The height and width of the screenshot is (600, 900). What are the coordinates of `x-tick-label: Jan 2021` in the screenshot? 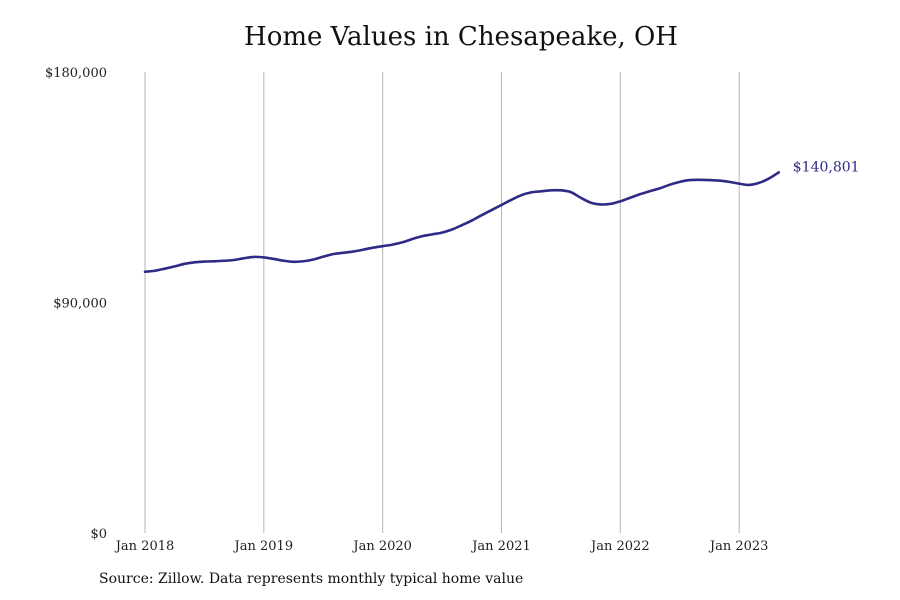 It's located at (500, 546).